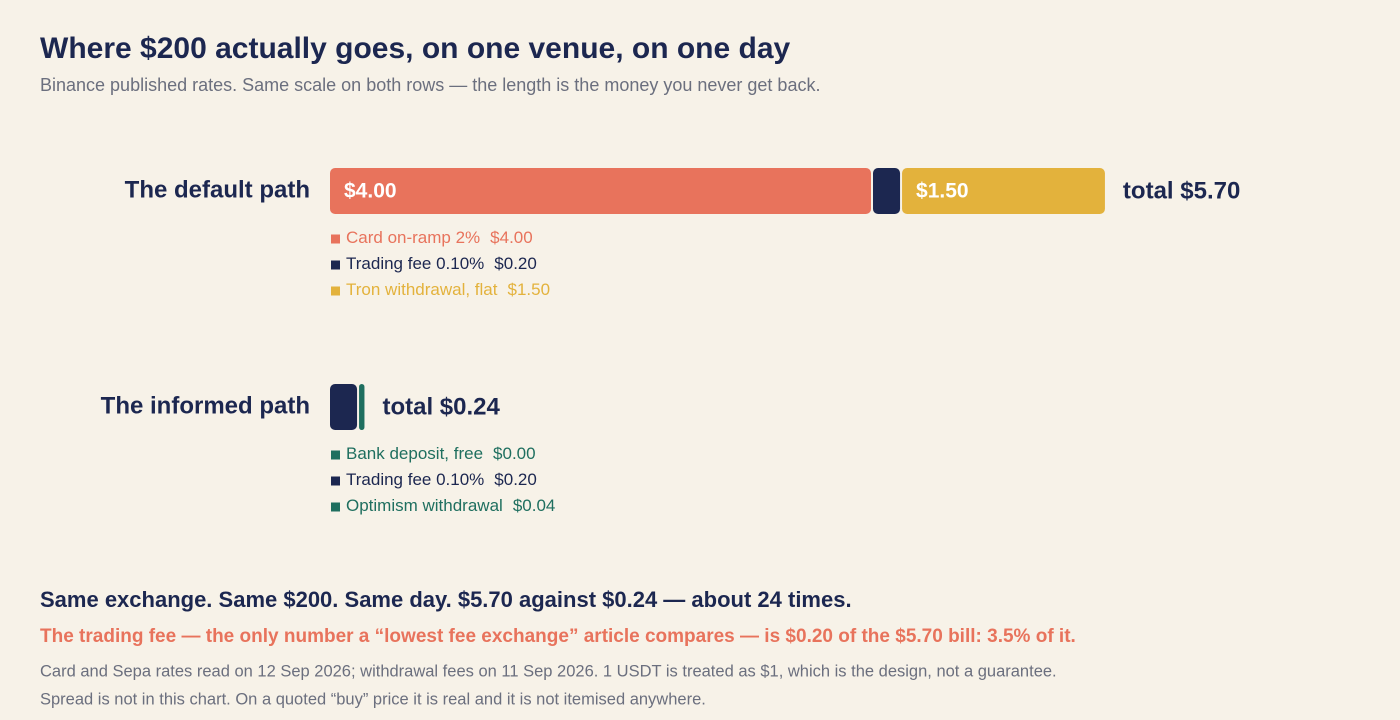 Image resolution: width=1400 pixels, height=720 pixels. I want to click on legend-value: $1.50, so click(528, 289).